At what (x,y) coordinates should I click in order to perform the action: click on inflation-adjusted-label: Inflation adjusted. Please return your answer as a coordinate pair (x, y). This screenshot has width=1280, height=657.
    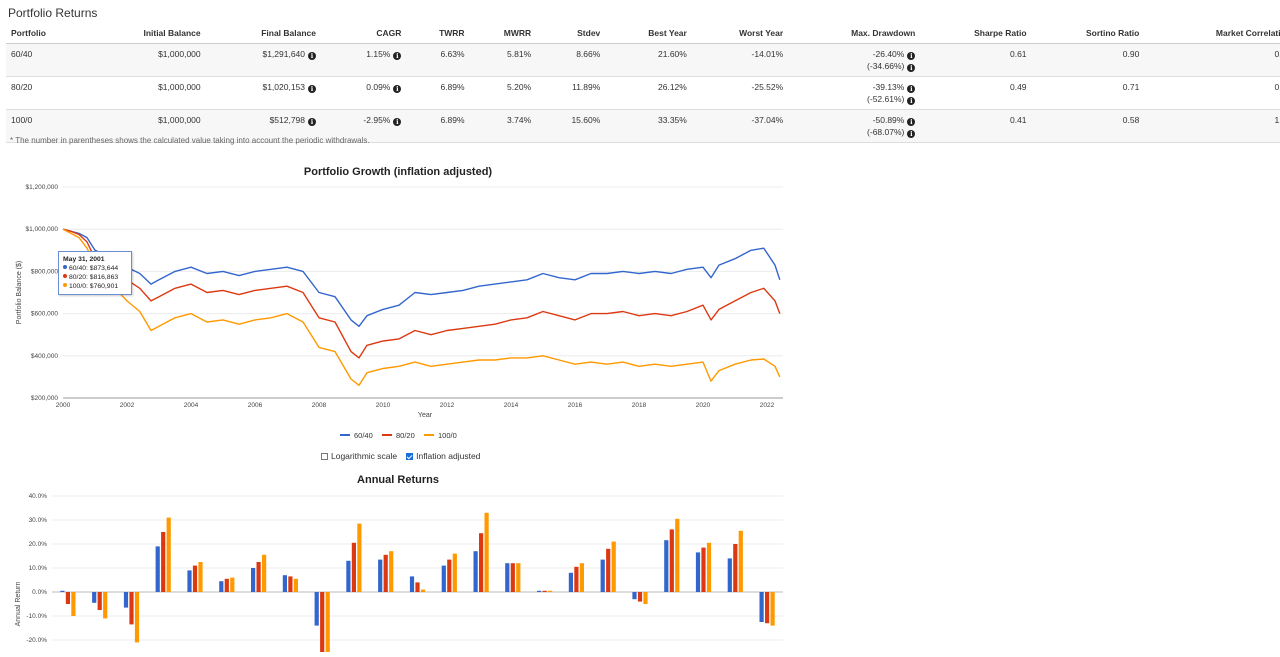
    Looking at the image, I should click on (448, 456).